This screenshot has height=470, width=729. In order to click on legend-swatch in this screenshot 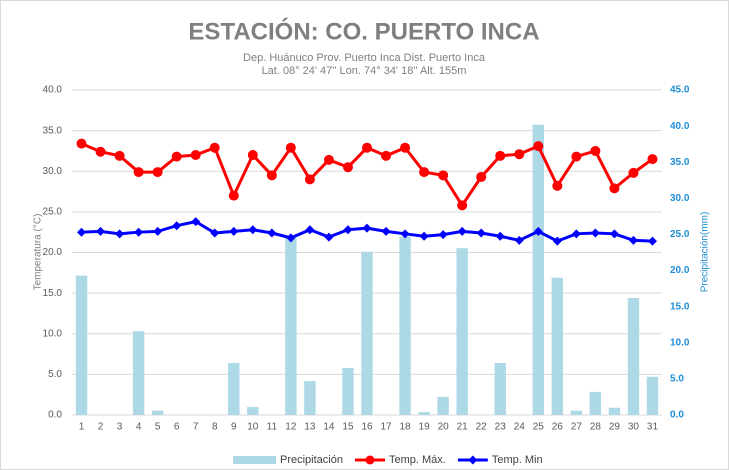, I will do `click(254, 460)`.